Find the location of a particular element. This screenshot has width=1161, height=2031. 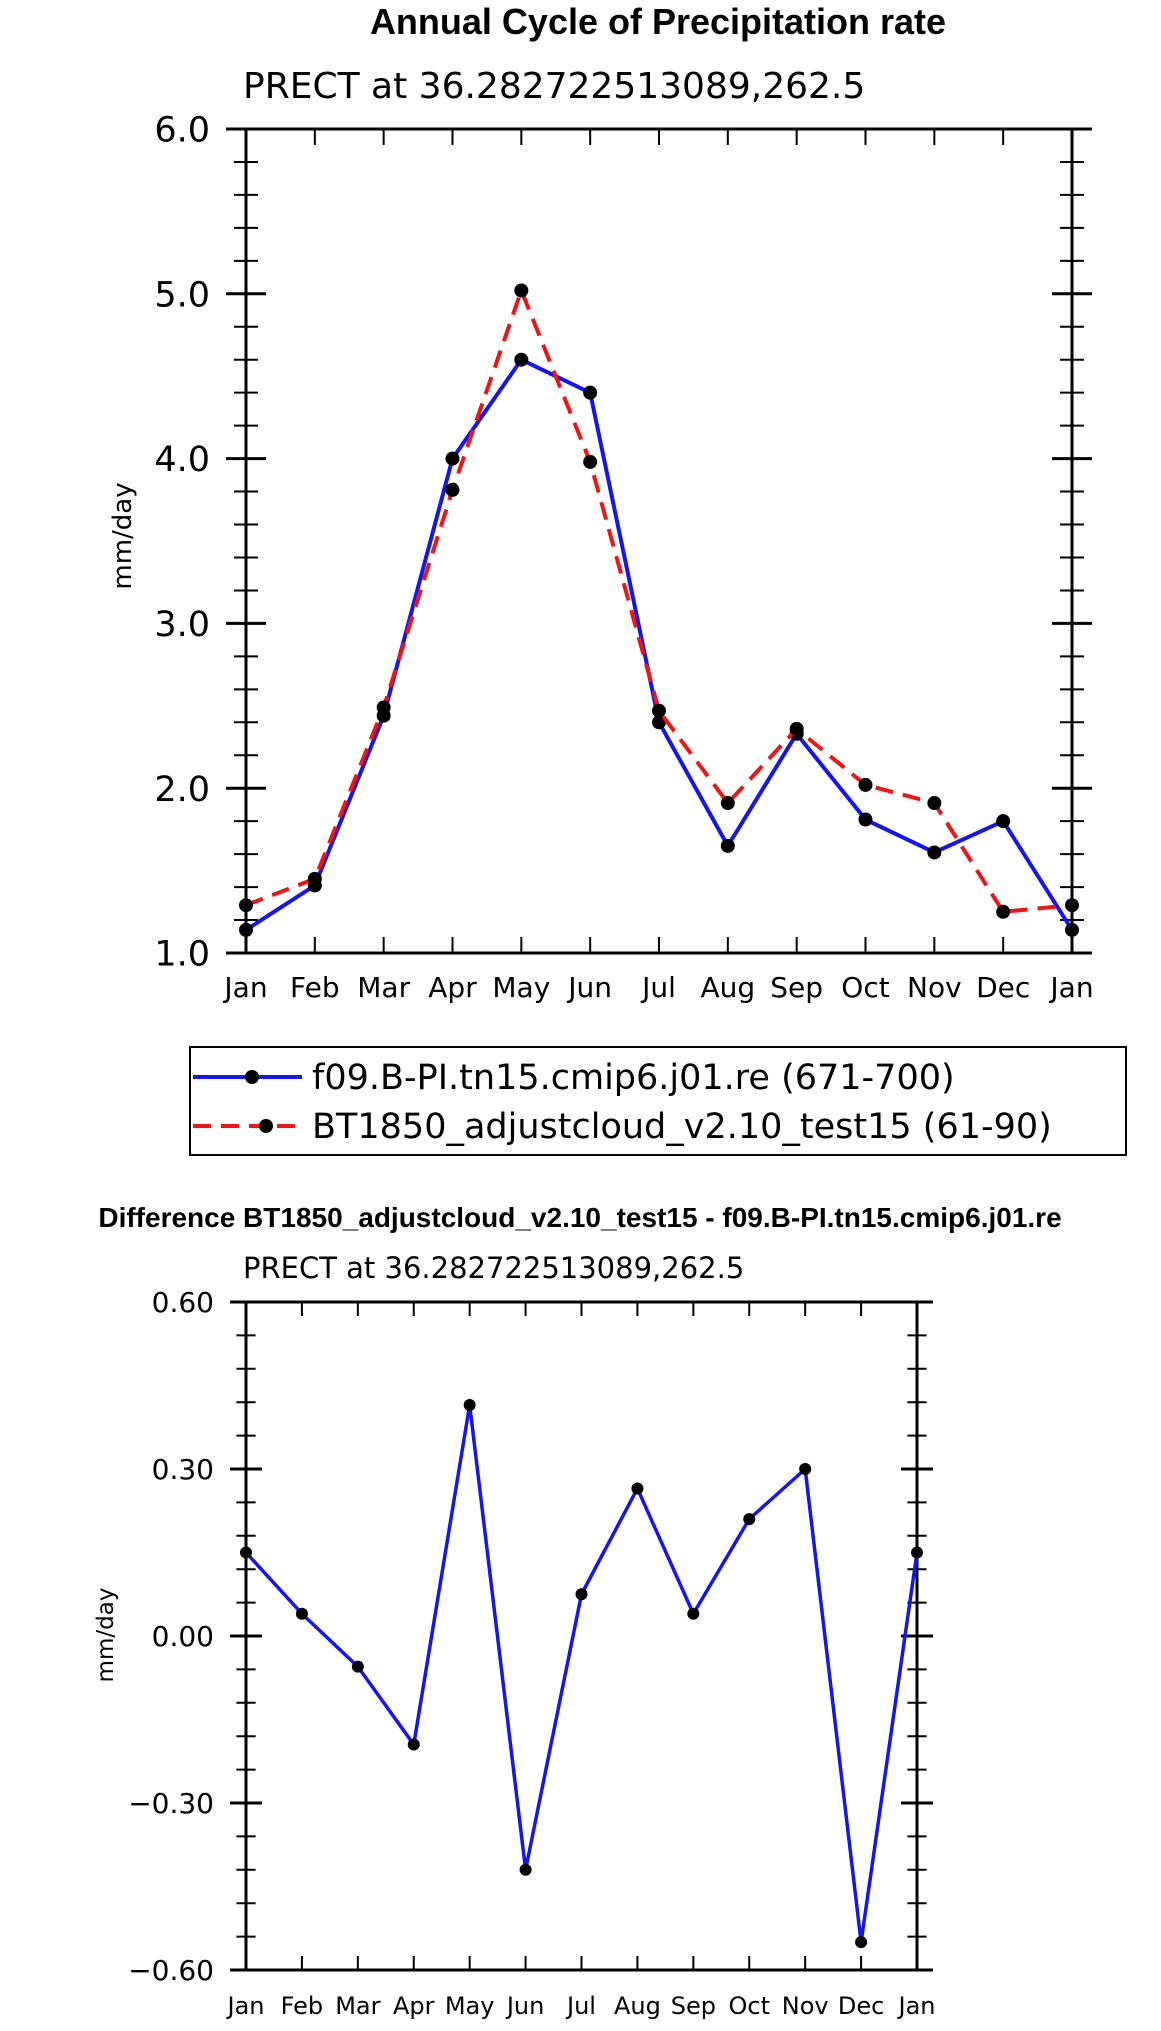

chart2-xtick-label: Jul is located at coordinates (580, 2006).